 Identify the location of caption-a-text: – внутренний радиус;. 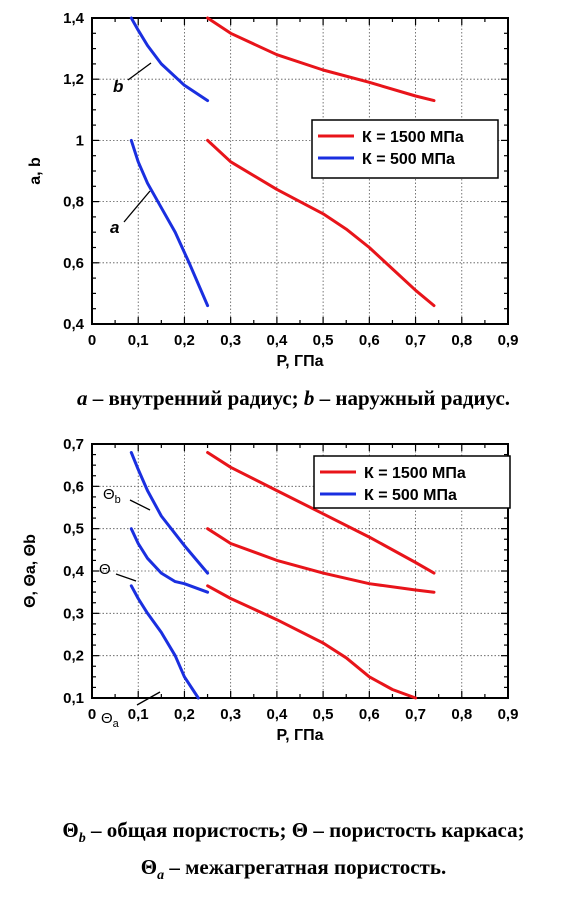
(195, 398).